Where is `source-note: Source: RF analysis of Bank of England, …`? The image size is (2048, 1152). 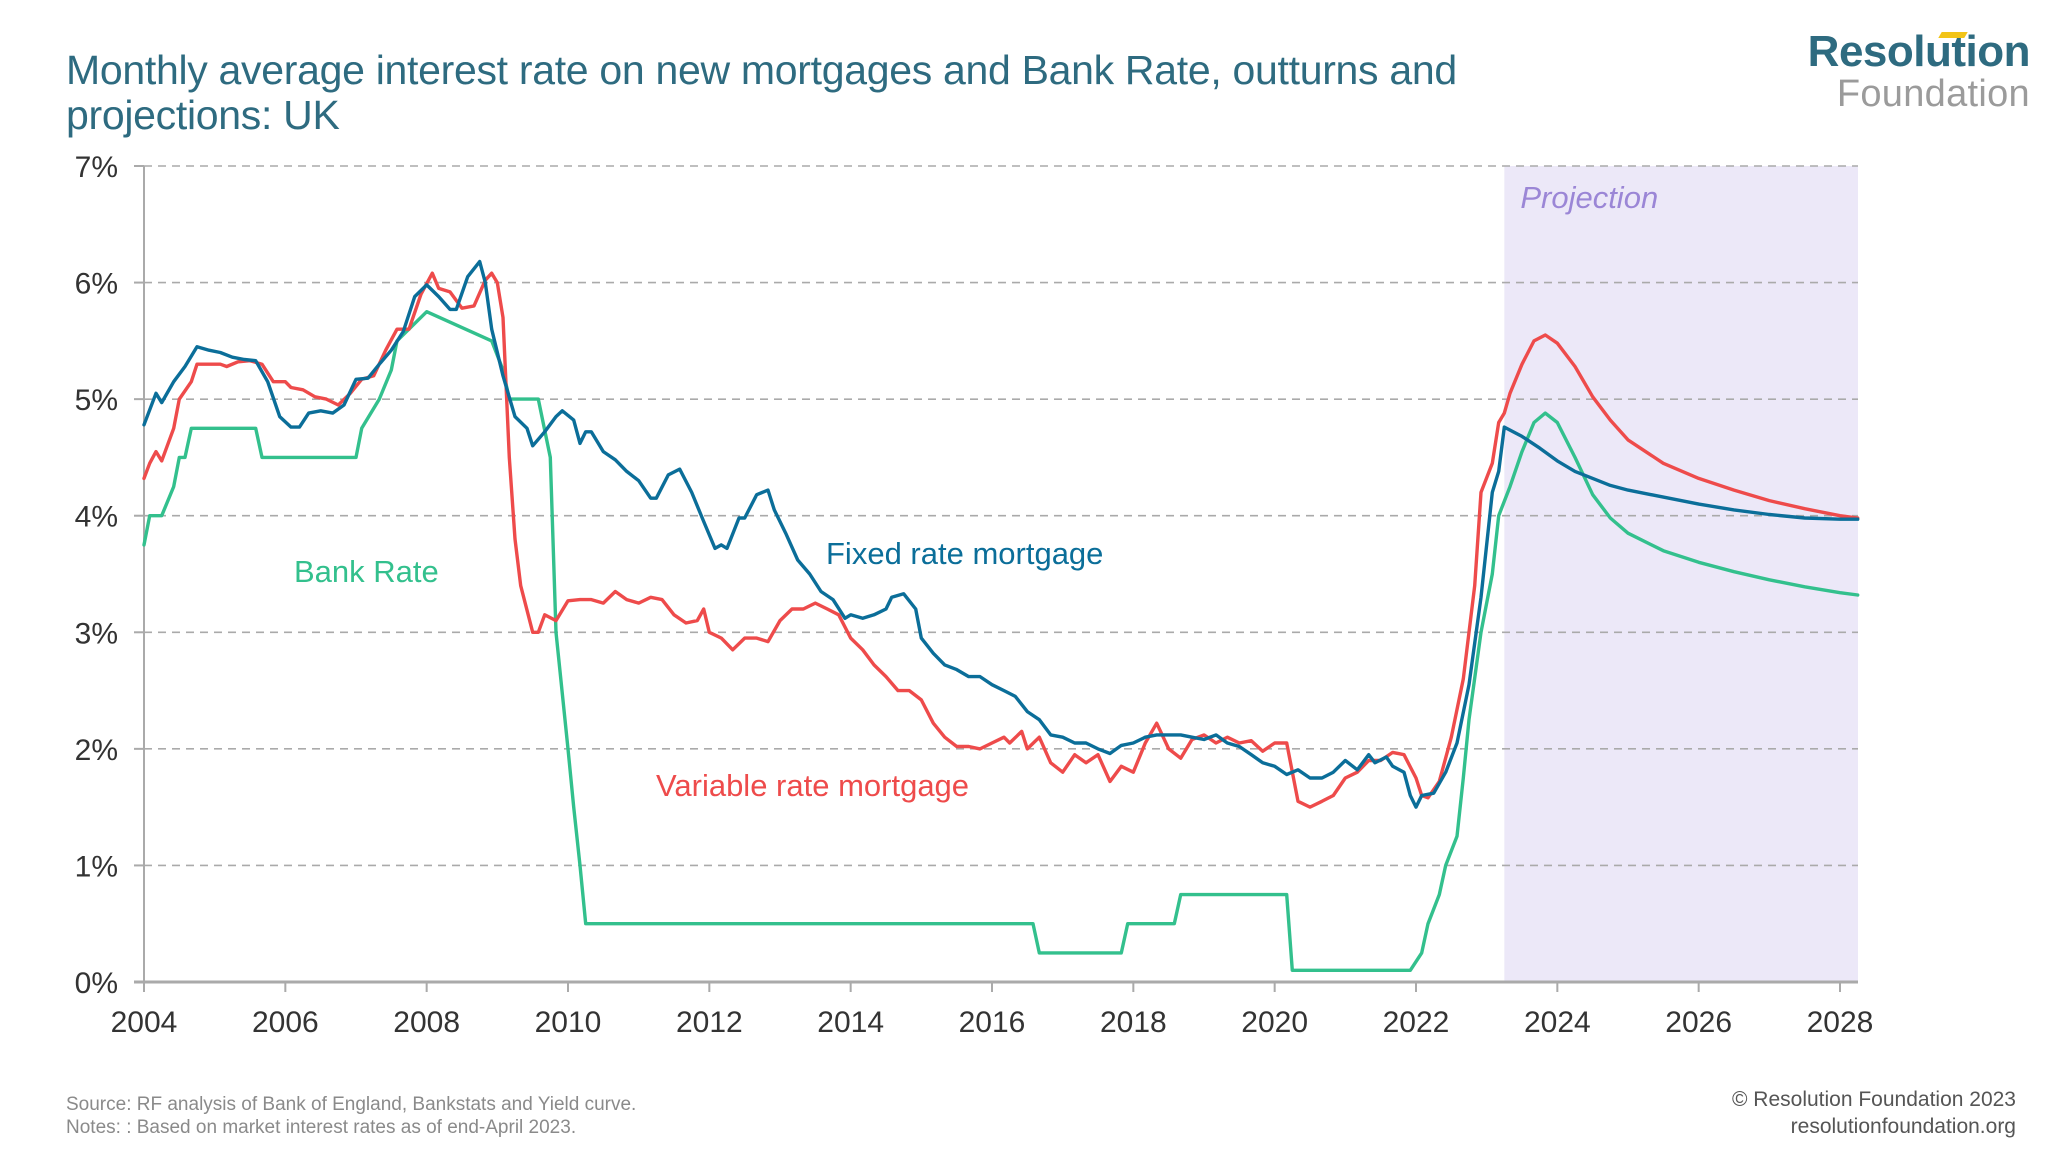
source-note: Source: RF analysis of Bank of England, … is located at coordinates (351, 1104).